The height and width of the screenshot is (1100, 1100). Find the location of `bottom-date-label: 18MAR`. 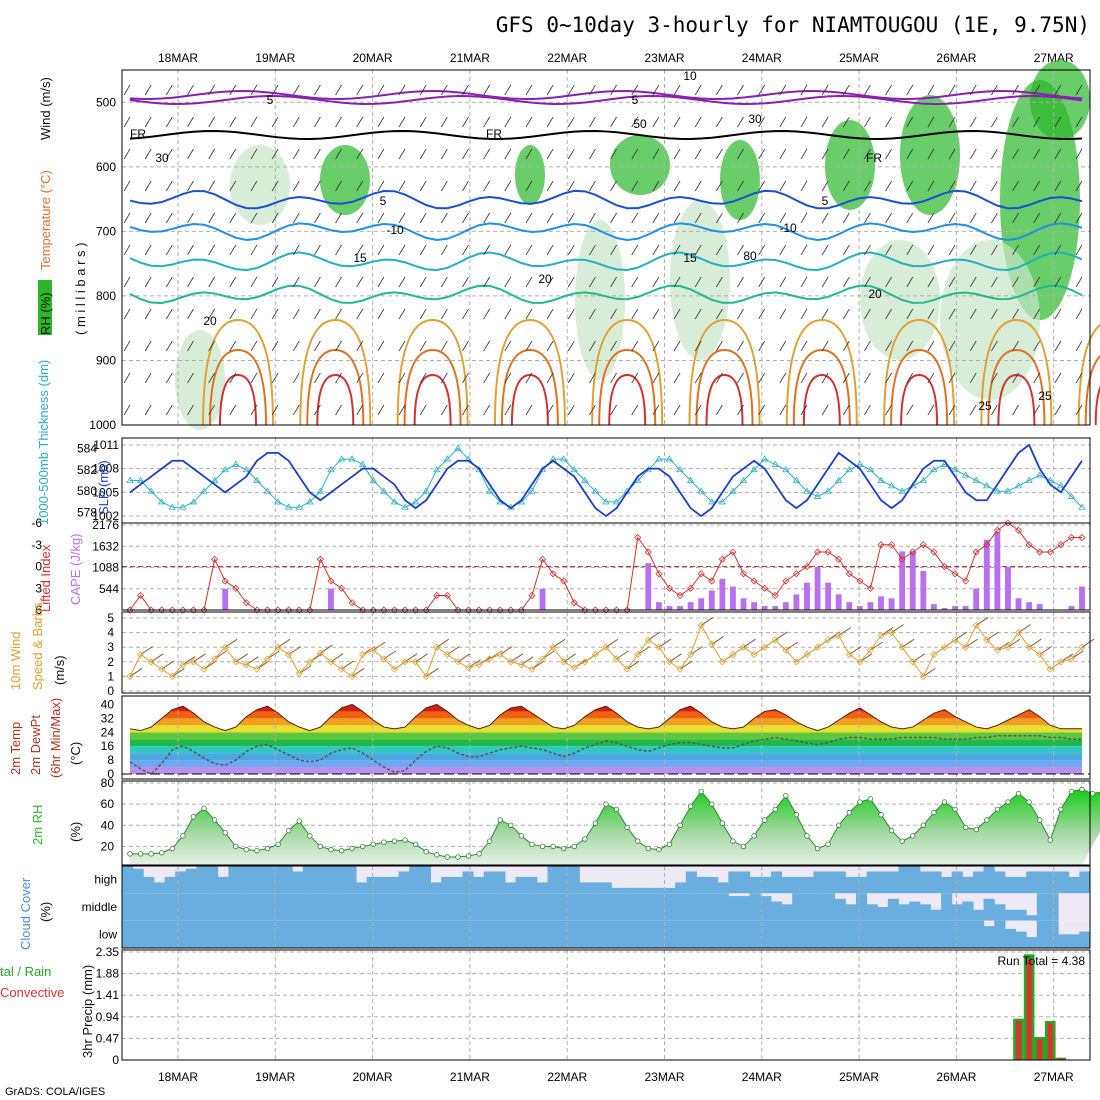

bottom-date-label: 18MAR is located at coordinates (178, 1077).